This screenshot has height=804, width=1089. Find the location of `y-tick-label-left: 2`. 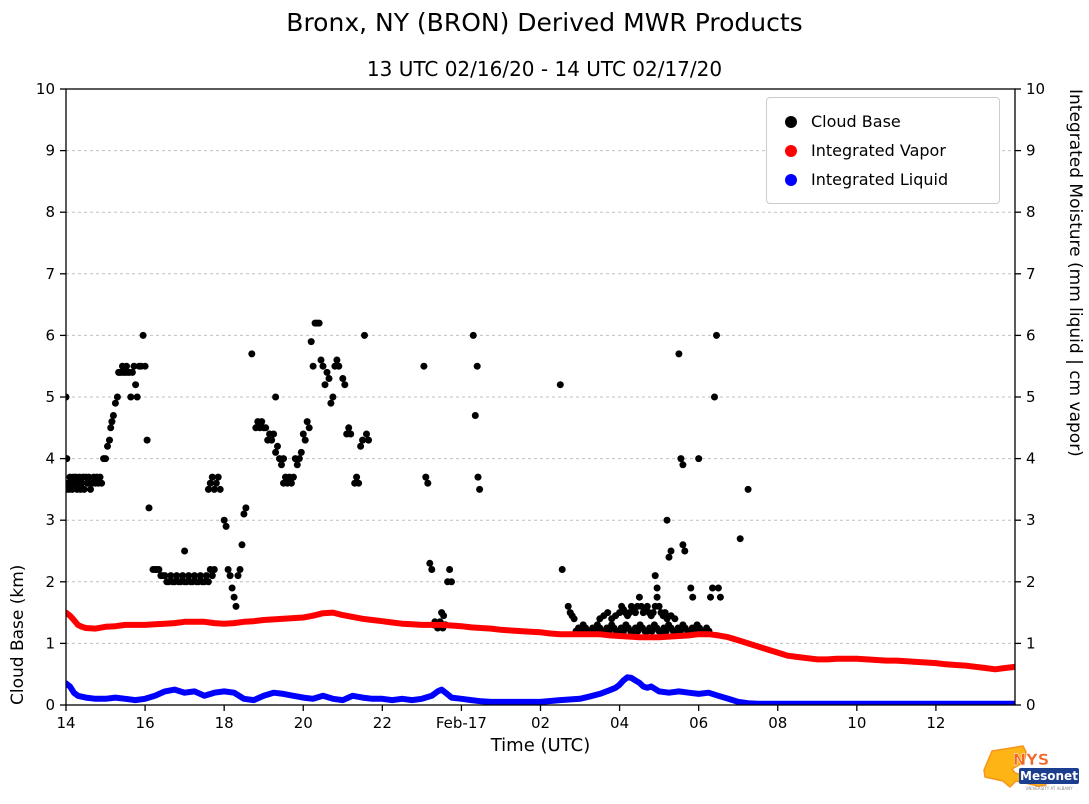

y-tick-label-left: 2 is located at coordinates (50, 582).